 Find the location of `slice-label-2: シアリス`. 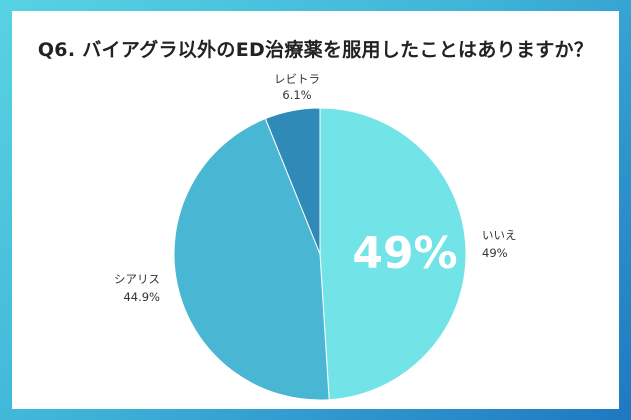

slice-label-2: シアリス is located at coordinates (137, 279).